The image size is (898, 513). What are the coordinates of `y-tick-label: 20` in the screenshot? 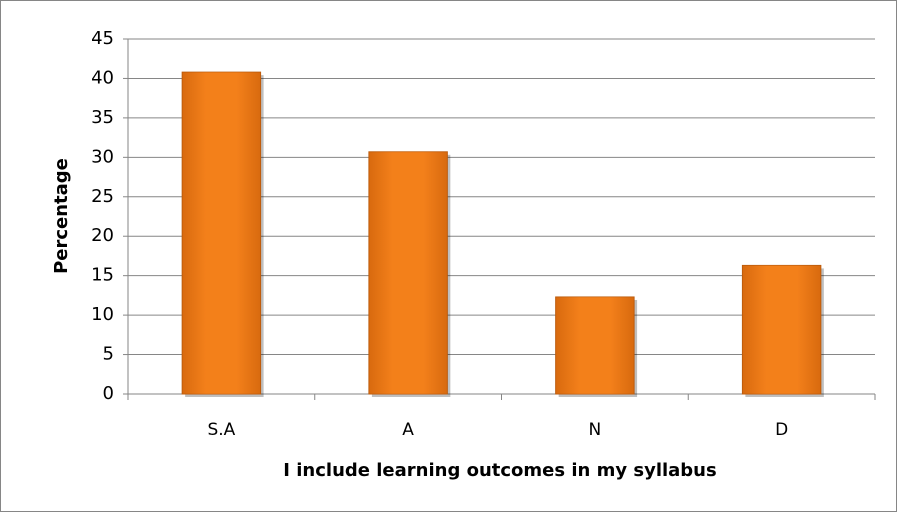 It's located at (102, 235).